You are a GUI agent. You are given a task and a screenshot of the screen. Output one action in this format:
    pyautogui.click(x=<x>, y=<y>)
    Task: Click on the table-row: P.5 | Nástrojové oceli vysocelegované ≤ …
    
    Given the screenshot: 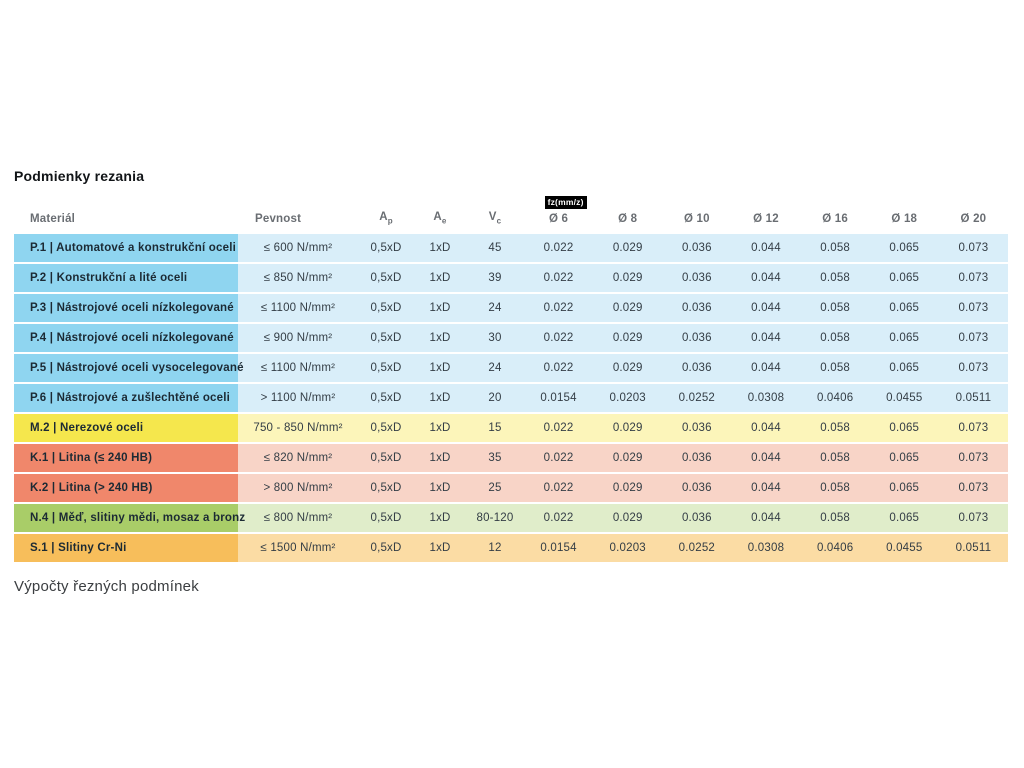 What is the action you would take?
    pyautogui.click(x=511, y=368)
    